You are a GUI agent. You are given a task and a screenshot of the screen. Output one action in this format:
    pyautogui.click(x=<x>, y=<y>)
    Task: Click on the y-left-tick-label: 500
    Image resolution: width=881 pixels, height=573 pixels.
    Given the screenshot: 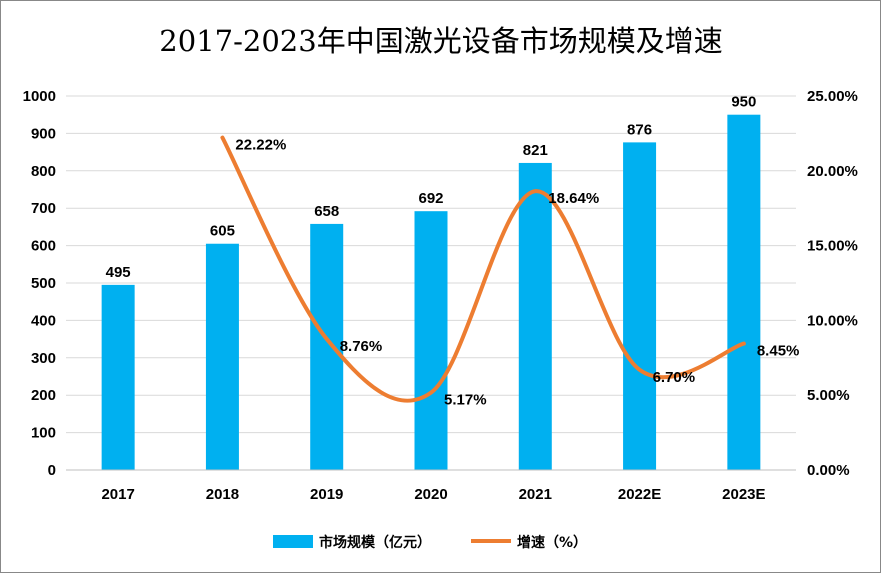 What is the action you would take?
    pyautogui.click(x=43, y=283)
    